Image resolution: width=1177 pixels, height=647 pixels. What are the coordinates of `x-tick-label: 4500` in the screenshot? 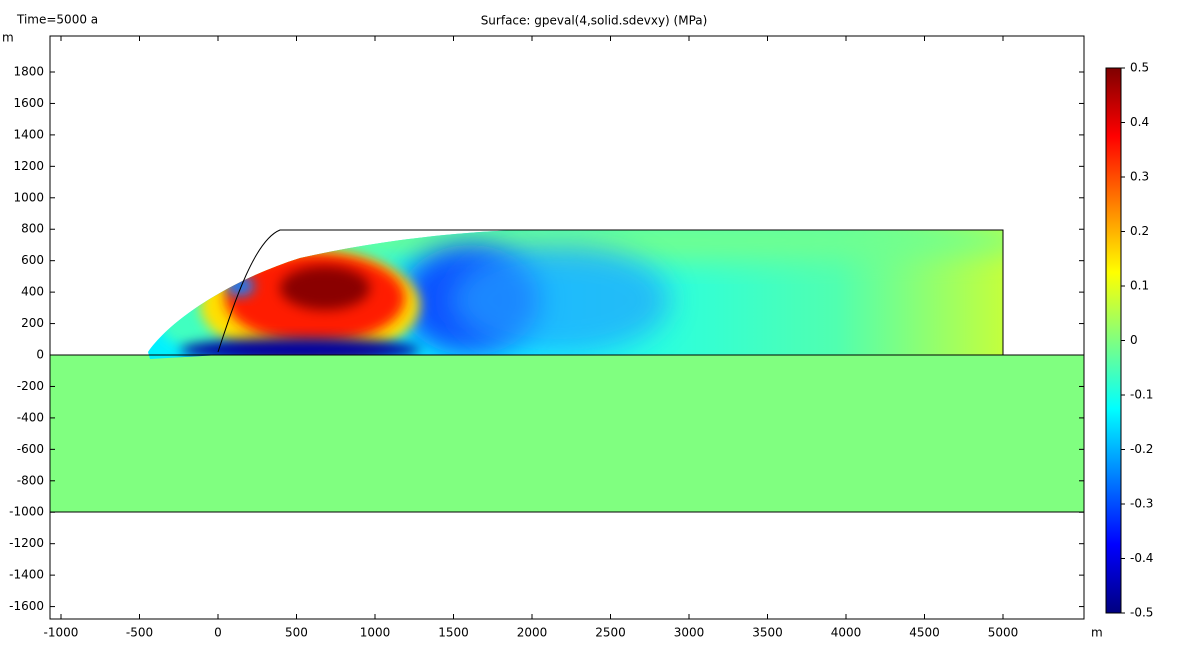 It's located at (924, 633).